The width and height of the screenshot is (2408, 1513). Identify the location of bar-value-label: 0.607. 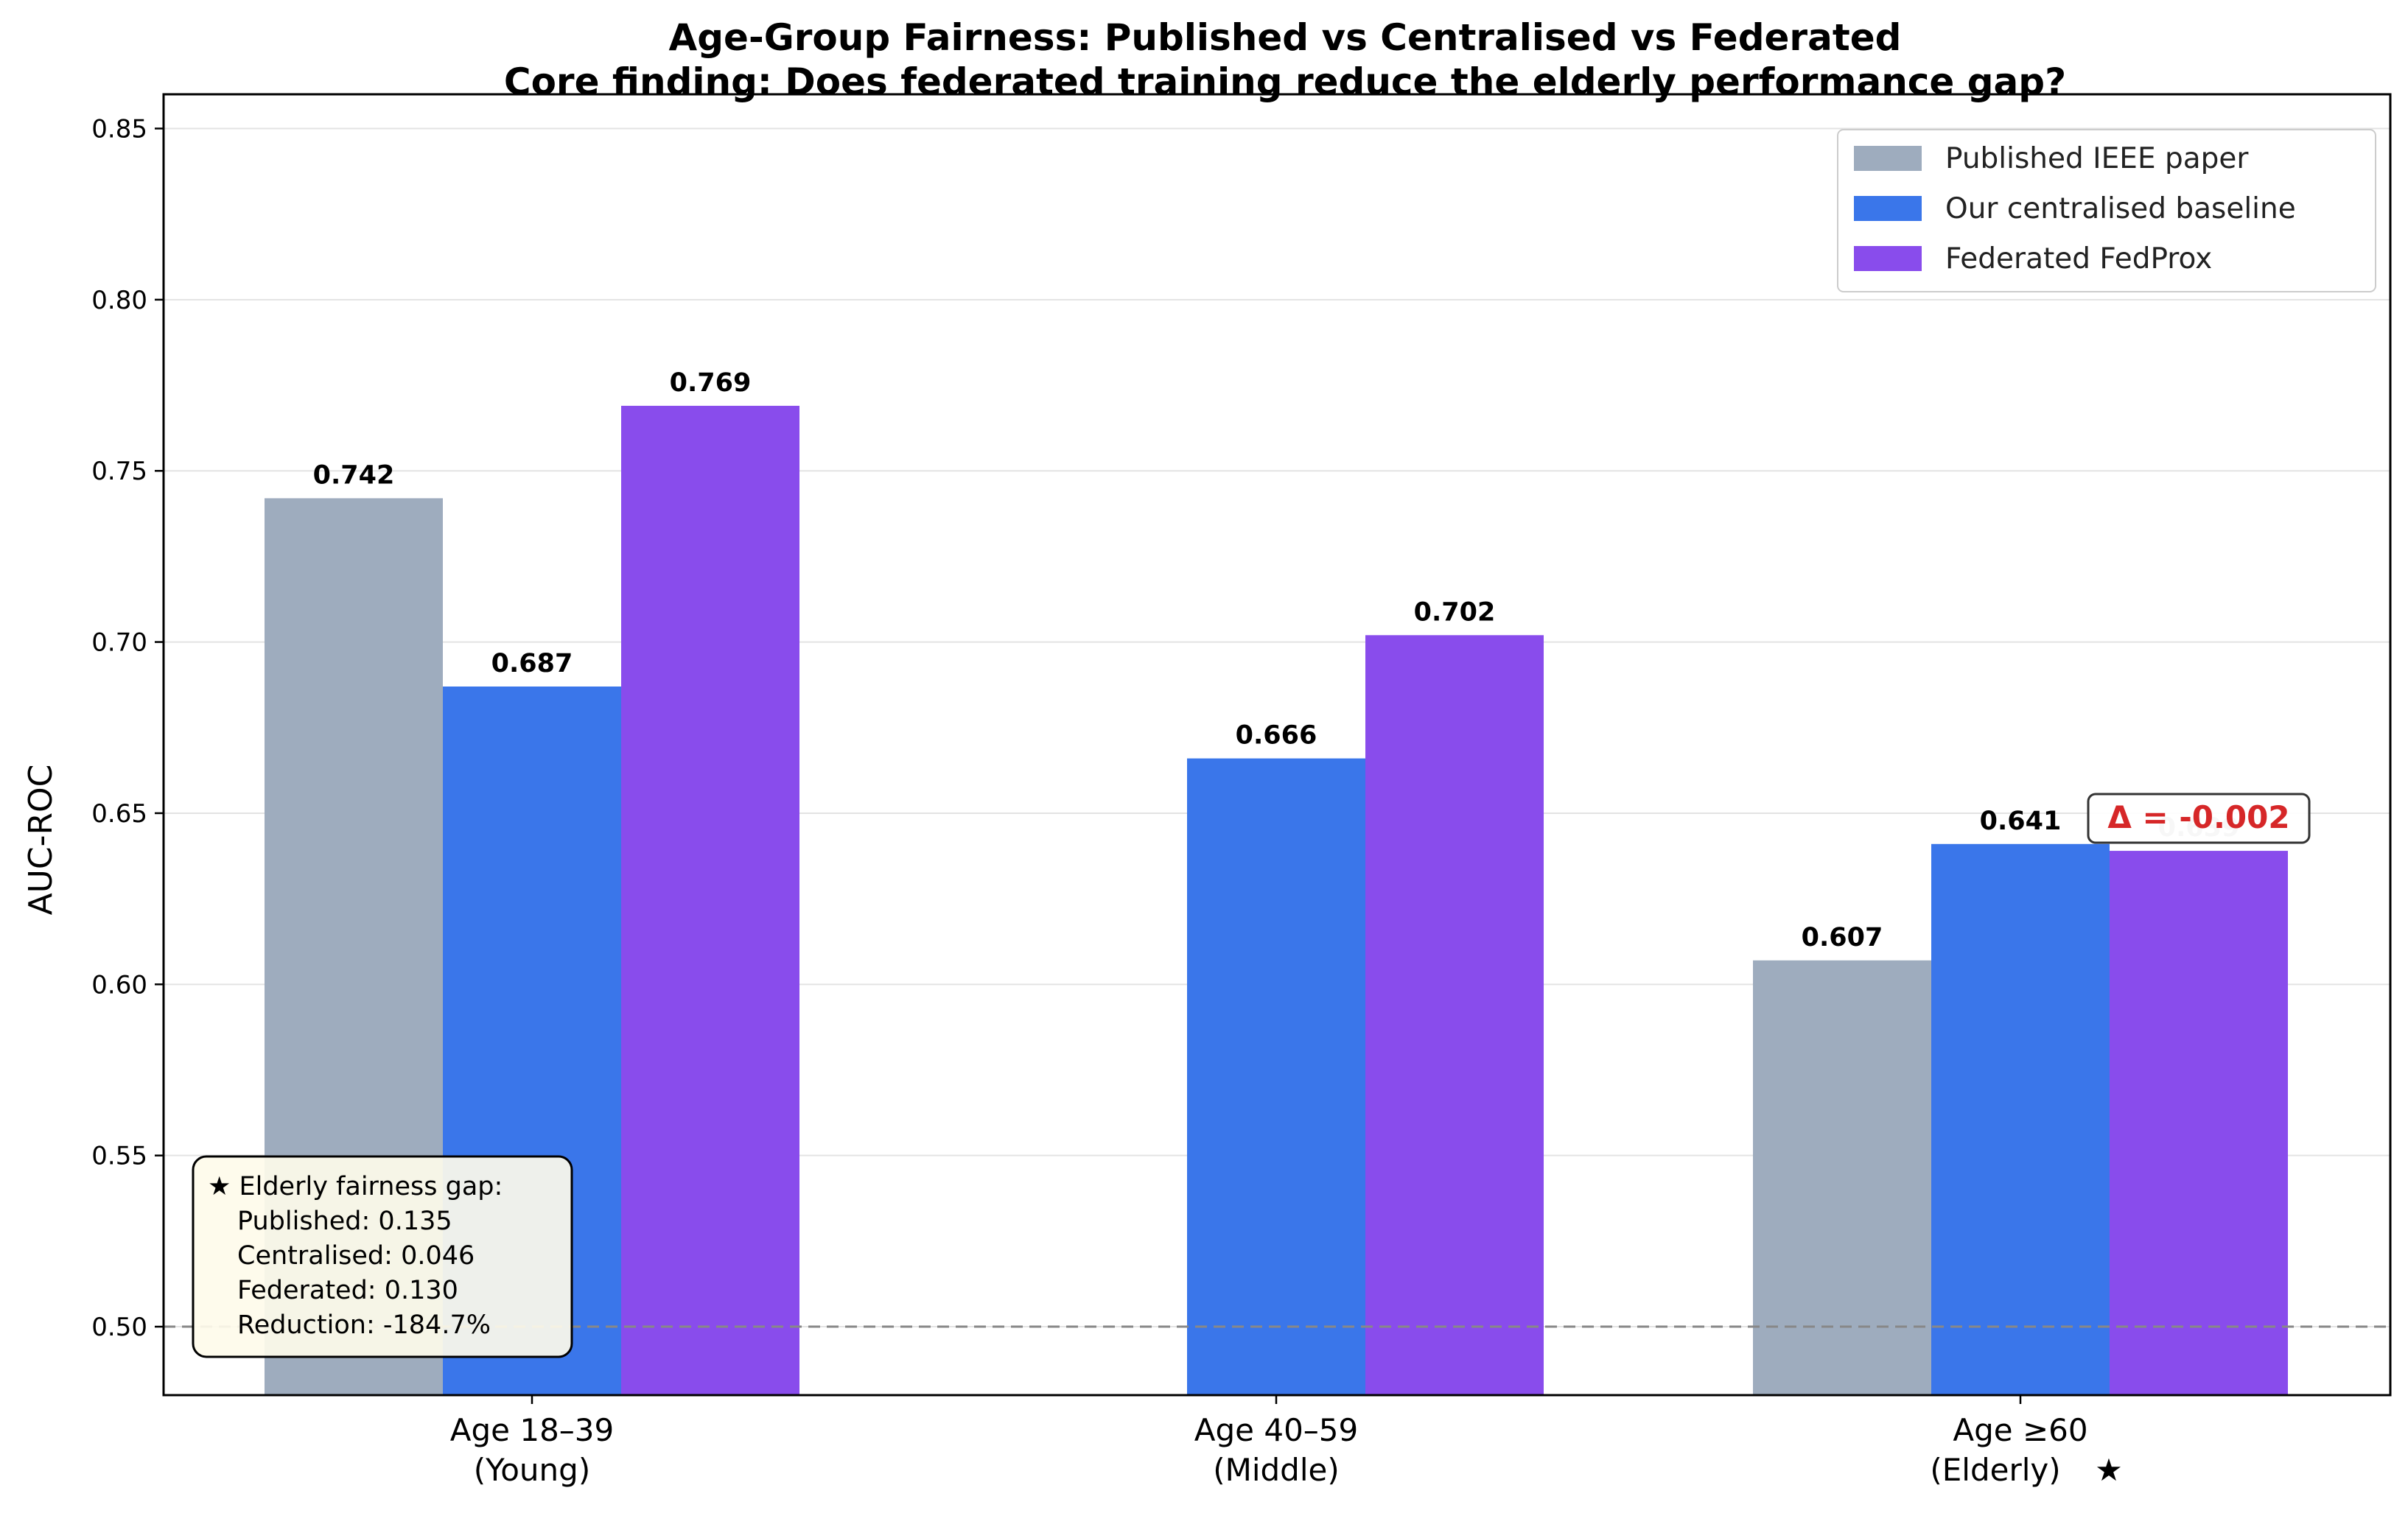
(1842, 937).